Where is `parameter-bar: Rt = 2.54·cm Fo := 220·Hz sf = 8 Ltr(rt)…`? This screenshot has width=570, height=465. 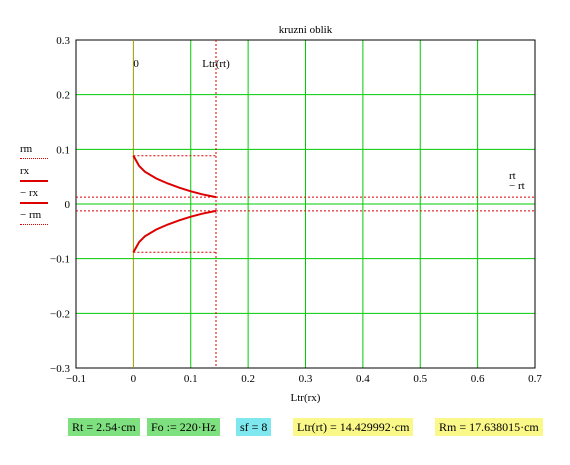
parameter-bar: Rt = 2.54·cm Fo := 220·Hz sf = 8 Ltr(rt)… is located at coordinates (285, 427).